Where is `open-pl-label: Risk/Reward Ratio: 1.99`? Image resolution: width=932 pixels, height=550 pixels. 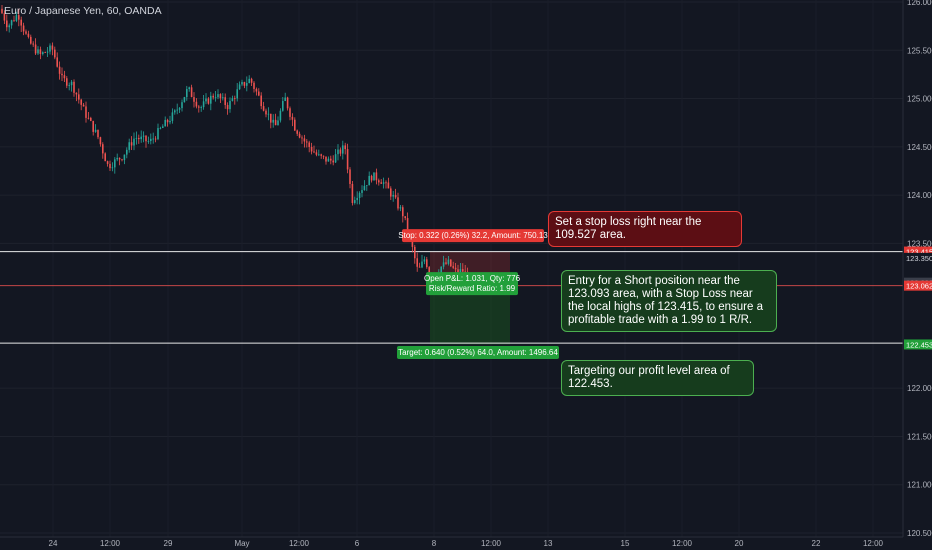 open-pl-label: Risk/Reward Ratio: 1.99 is located at coordinates (472, 288).